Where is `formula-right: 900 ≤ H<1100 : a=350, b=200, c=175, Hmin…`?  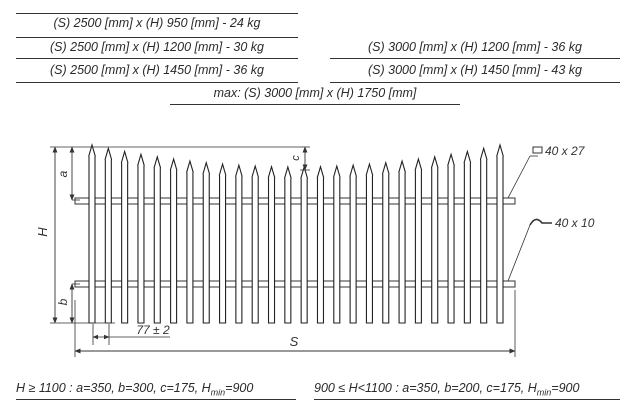 formula-right: 900 ≤ H<1100 : a=350, b=200, c=175, Hmin… is located at coordinates (446, 389).